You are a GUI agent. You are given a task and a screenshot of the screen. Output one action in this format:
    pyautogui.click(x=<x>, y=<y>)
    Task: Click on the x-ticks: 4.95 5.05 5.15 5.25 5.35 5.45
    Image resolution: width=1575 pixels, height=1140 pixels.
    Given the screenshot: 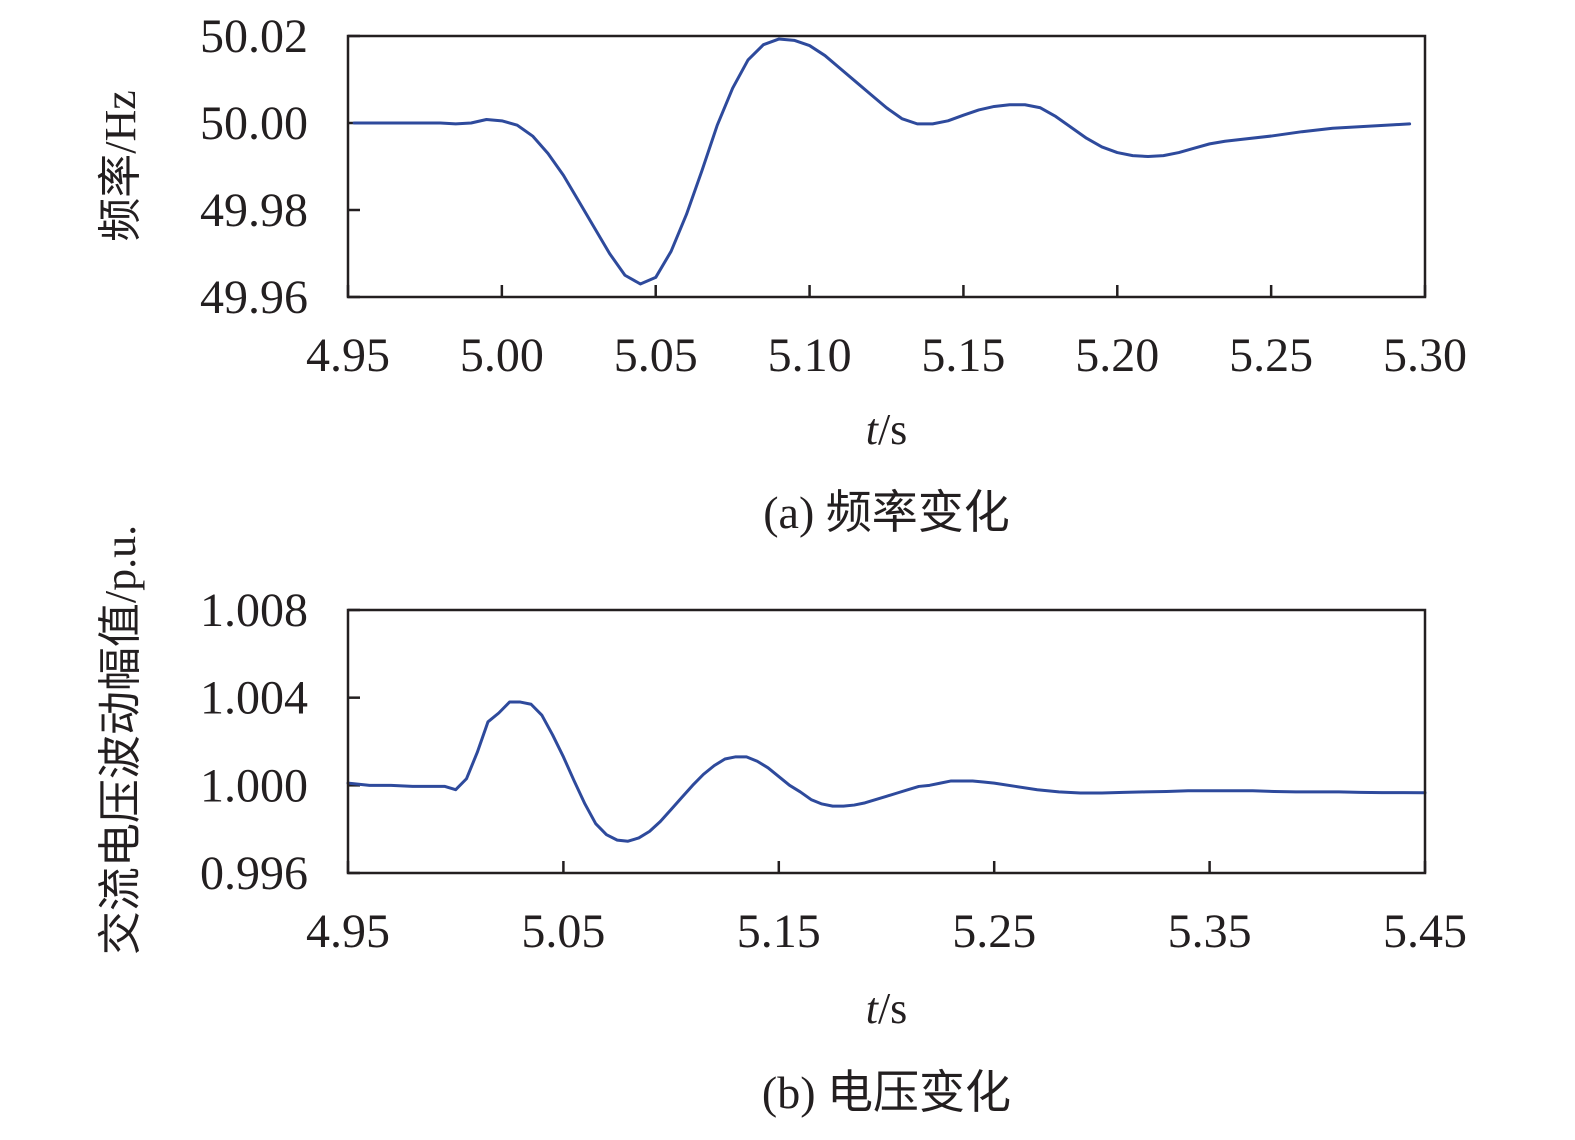 What is the action you would take?
    pyautogui.click(x=886, y=909)
    